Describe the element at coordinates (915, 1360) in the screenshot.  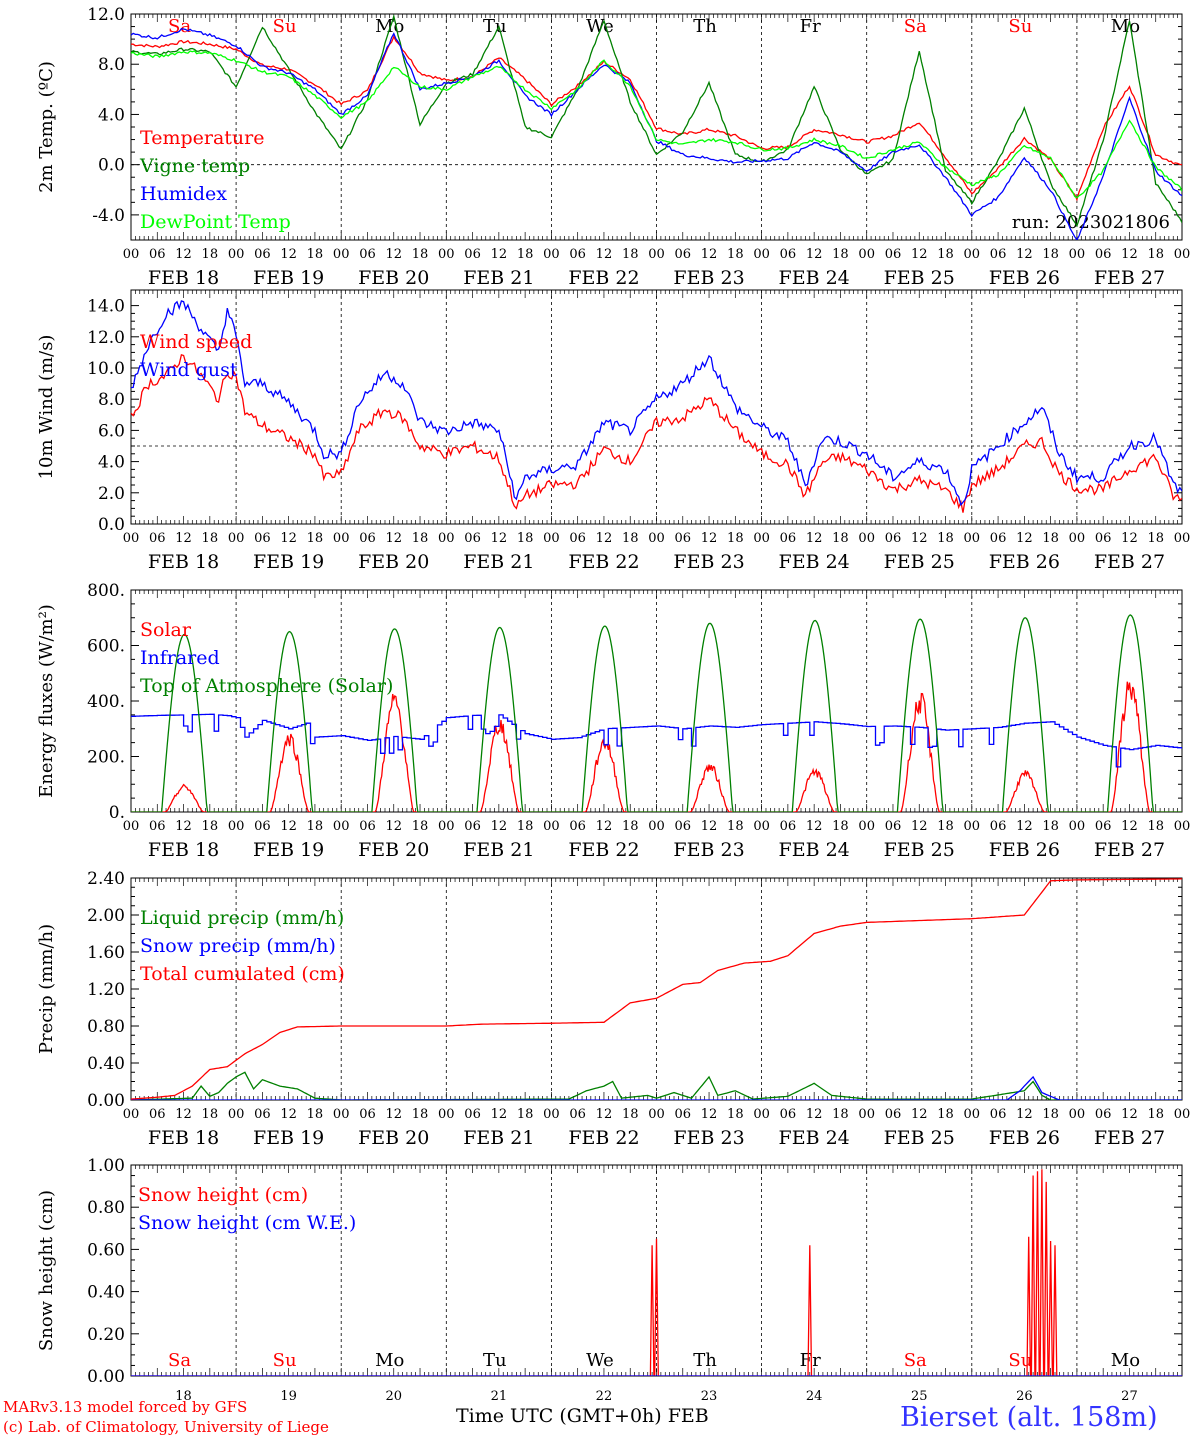
I see `weekday-label: Sa` at that location.